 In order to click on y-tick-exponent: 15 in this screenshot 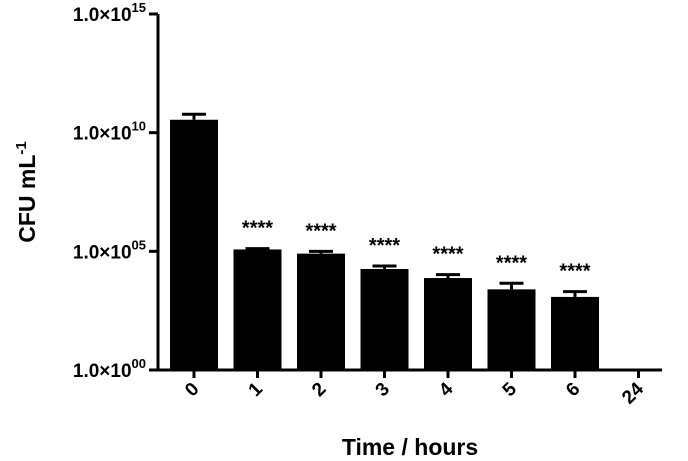, I will do `click(139, 7)`.